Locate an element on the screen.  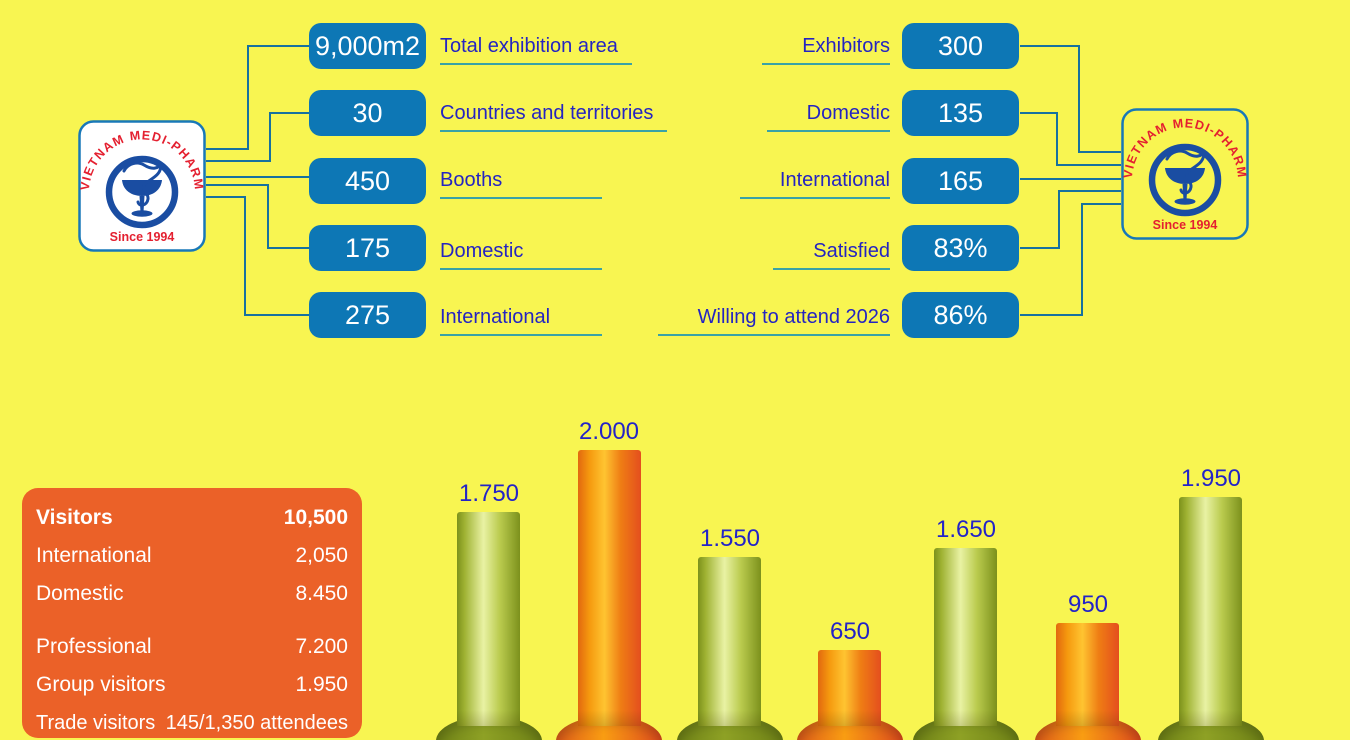
stat-value: 175 is located at coordinates (367, 247).